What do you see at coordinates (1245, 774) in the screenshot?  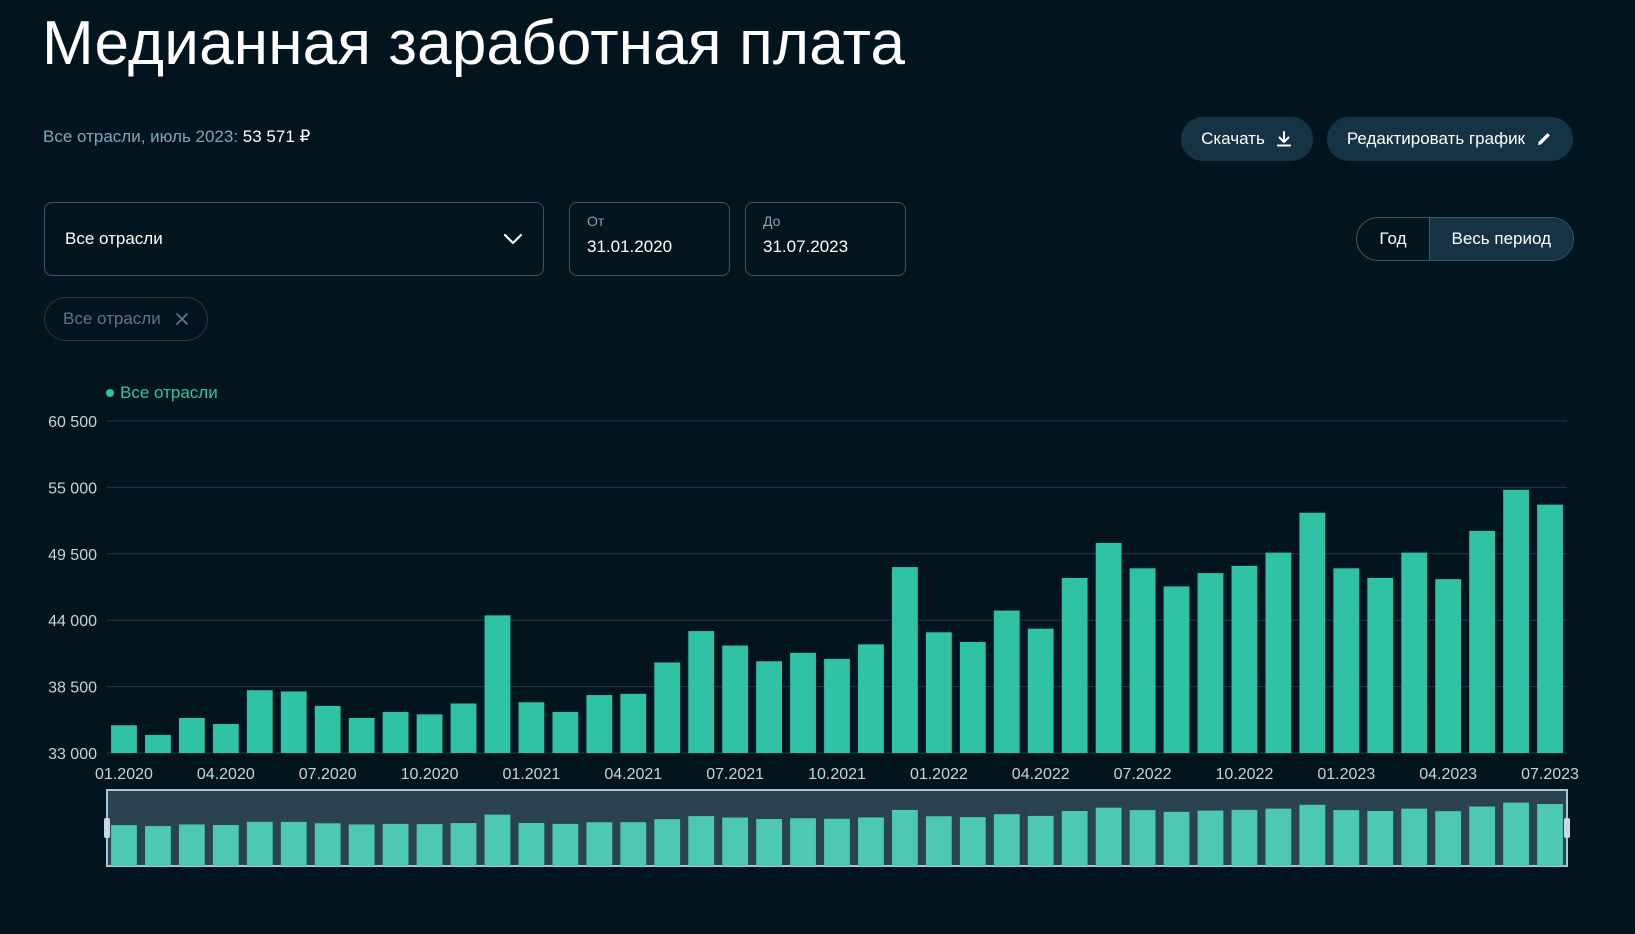 I see `x-tick-label: 10.2022` at bounding box center [1245, 774].